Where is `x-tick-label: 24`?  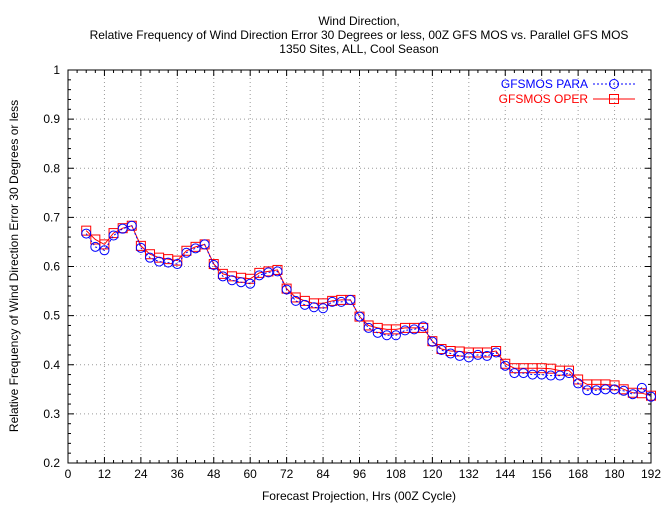 x-tick-label: 24 is located at coordinates (141, 474).